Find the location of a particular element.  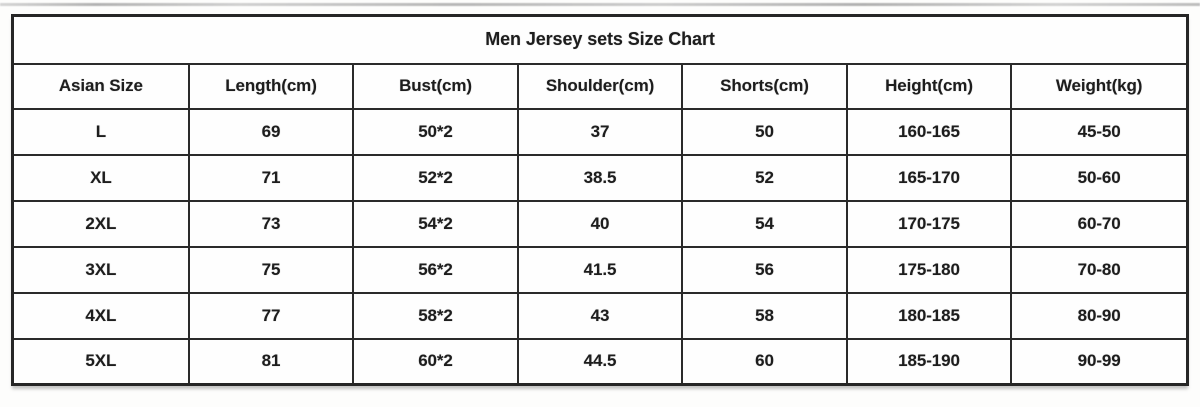

table-title-row: Men Jersey sets Size Chart is located at coordinates (600, 39).